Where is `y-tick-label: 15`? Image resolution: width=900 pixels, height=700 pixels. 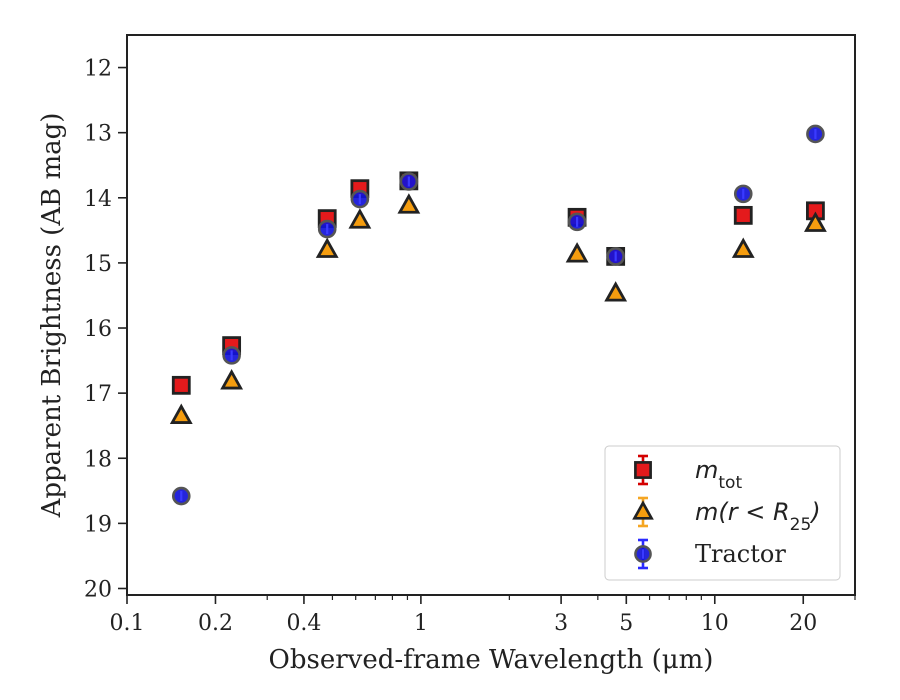 y-tick-label: 15 is located at coordinates (98, 264).